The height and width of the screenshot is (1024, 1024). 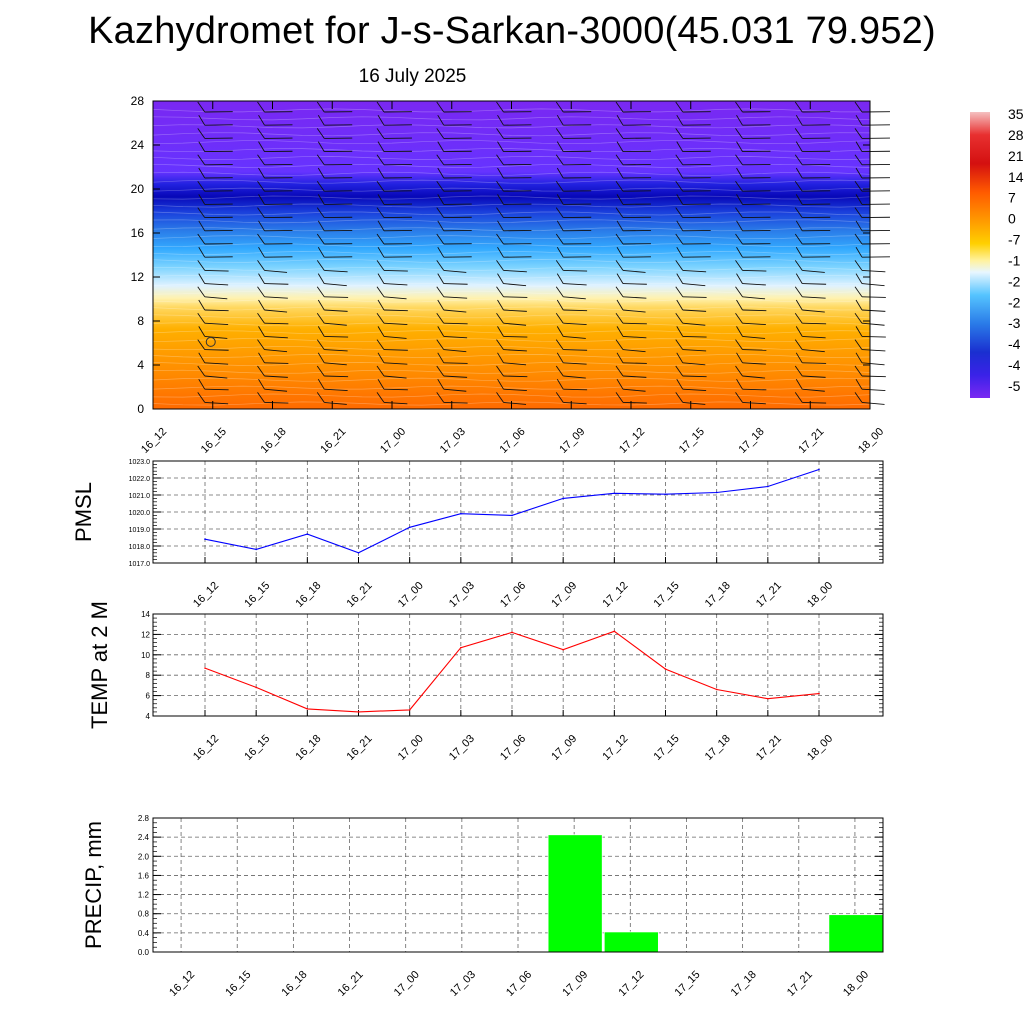 I want to click on x-tick-label: 17_12, so click(x=615, y=595).